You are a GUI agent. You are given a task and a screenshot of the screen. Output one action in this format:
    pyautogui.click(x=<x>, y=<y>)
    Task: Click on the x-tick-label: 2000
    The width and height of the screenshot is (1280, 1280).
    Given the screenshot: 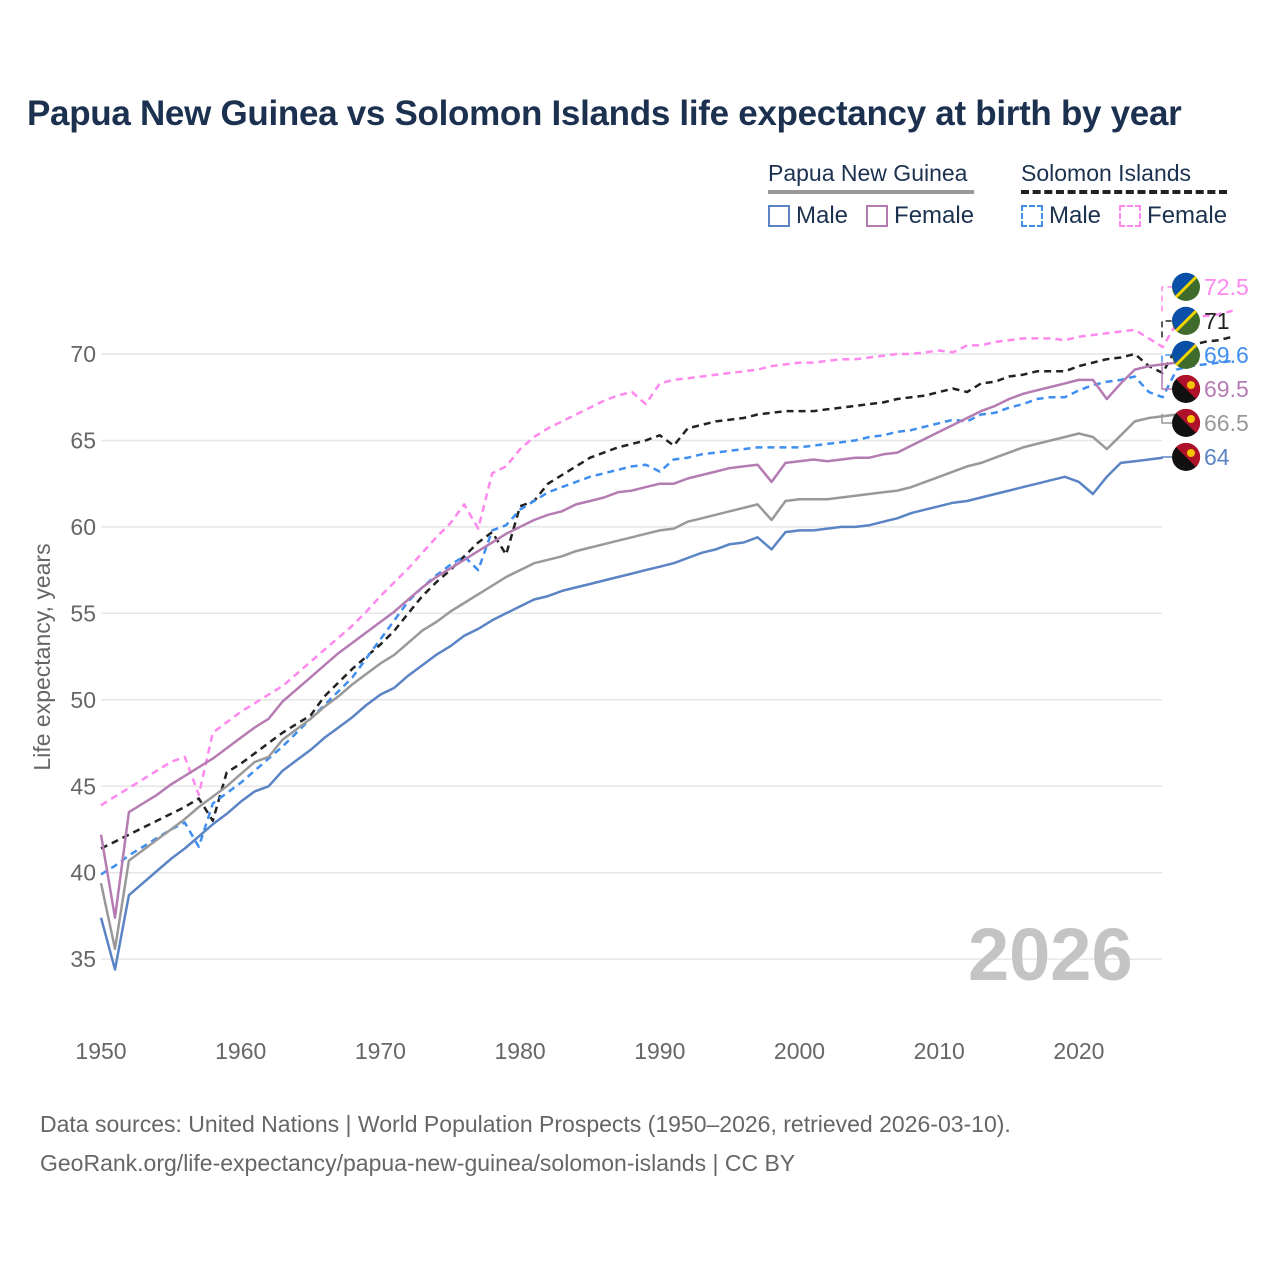 What is the action you would take?
    pyautogui.click(x=799, y=1051)
    